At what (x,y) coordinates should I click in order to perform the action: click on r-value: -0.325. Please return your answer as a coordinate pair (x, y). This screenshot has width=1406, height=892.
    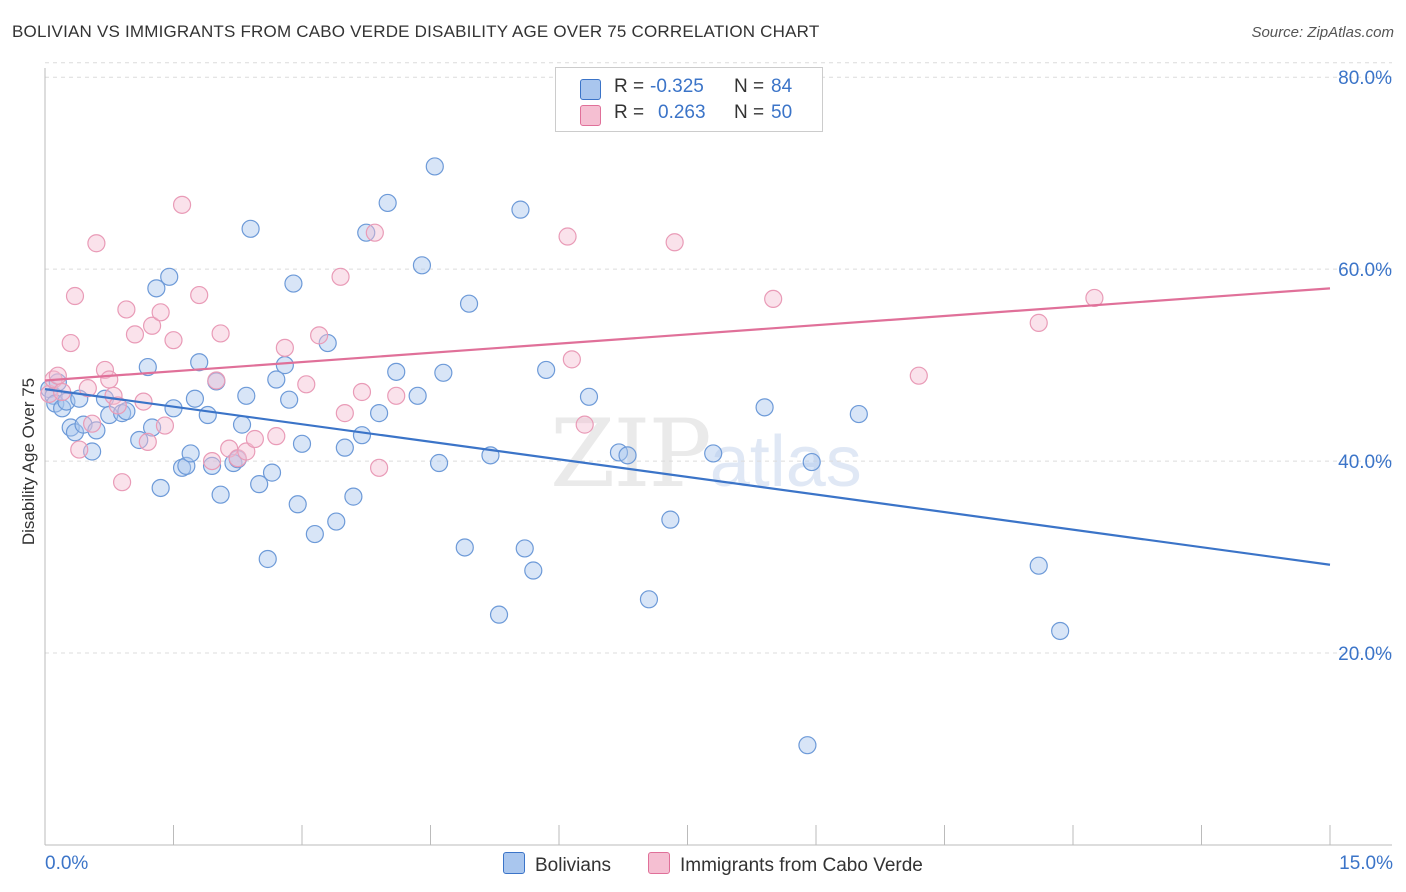
    Looking at the image, I should click on (677, 86).